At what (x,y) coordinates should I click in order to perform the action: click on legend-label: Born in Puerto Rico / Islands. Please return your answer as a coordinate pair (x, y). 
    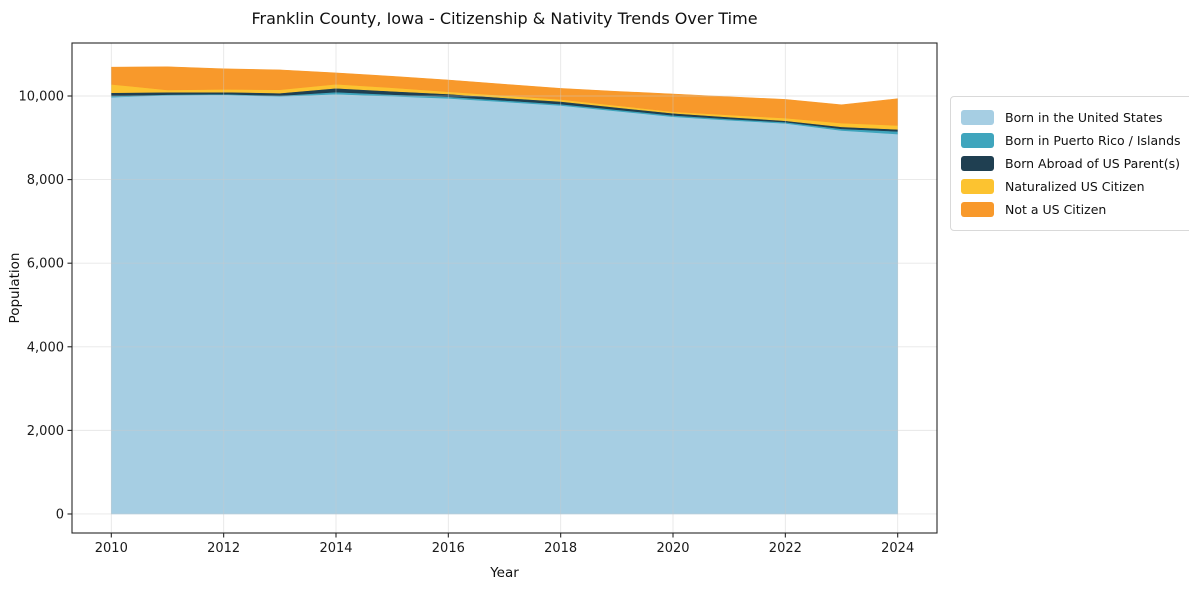
    Looking at the image, I should click on (1093, 140).